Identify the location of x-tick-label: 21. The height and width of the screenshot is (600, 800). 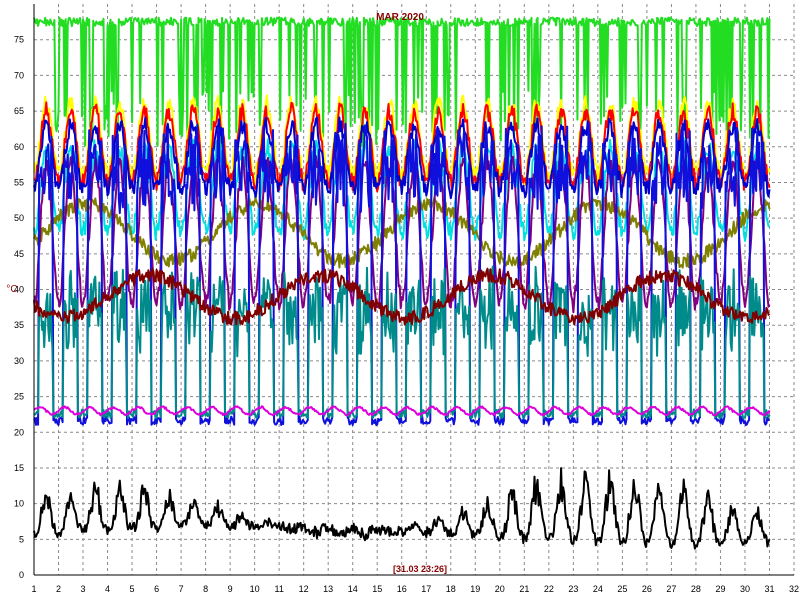
(524, 589).